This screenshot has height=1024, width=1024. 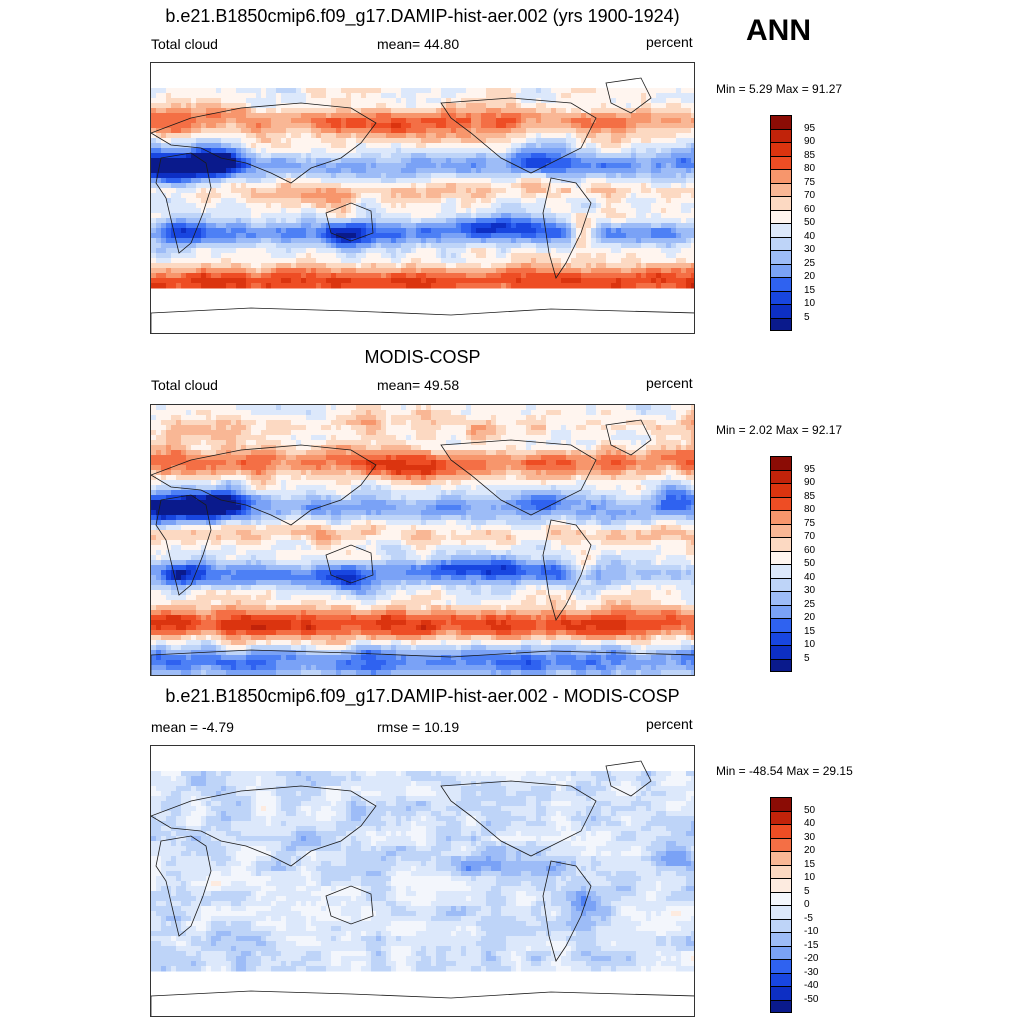 I want to click on colorbar-tick-label: 80, so click(x=810, y=168).